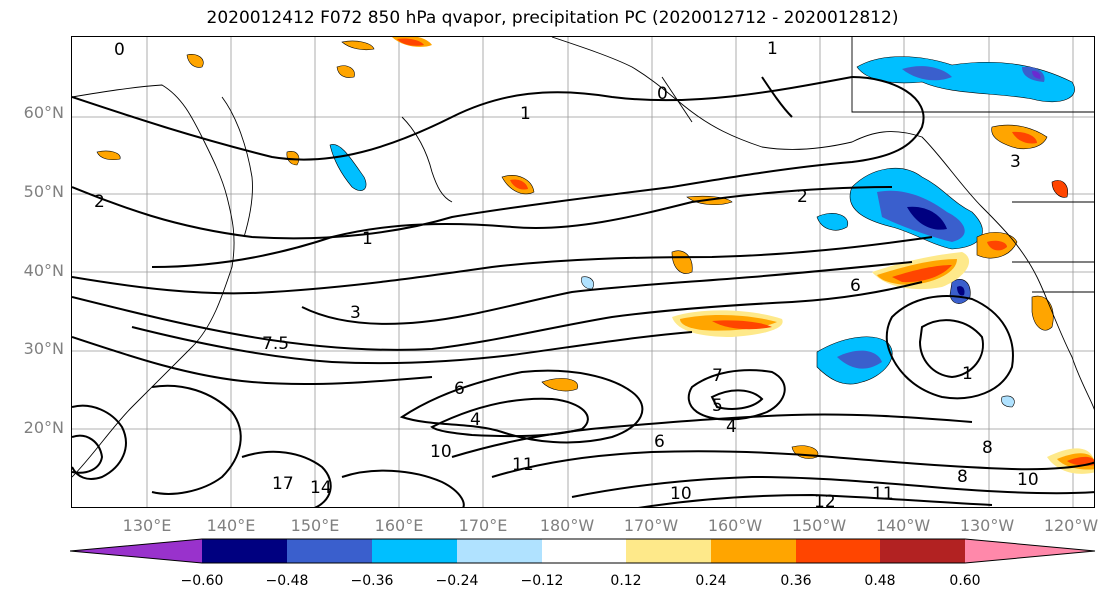 This screenshot has width=1105, height=601. What do you see at coordinates (965, 581) in the screenshot?
I see `colorbar-tick-label: 0.60` at bounding box center [965, 581].